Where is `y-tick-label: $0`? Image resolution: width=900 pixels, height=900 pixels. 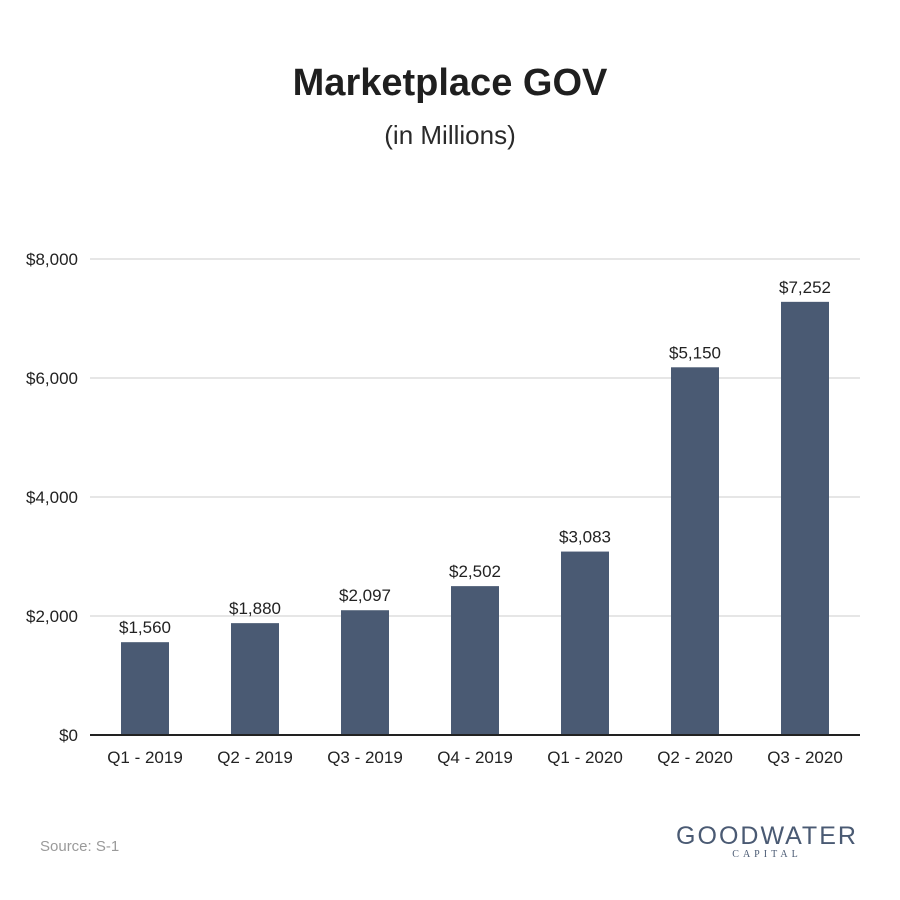
y-tick-label: $0 is located at coordinates (68, 735).